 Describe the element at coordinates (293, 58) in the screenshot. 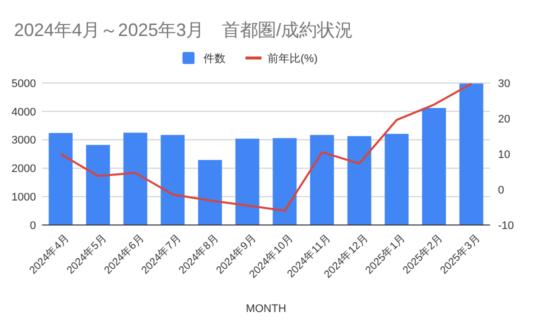

I see `legend-label: 前年比(%)` at that location.